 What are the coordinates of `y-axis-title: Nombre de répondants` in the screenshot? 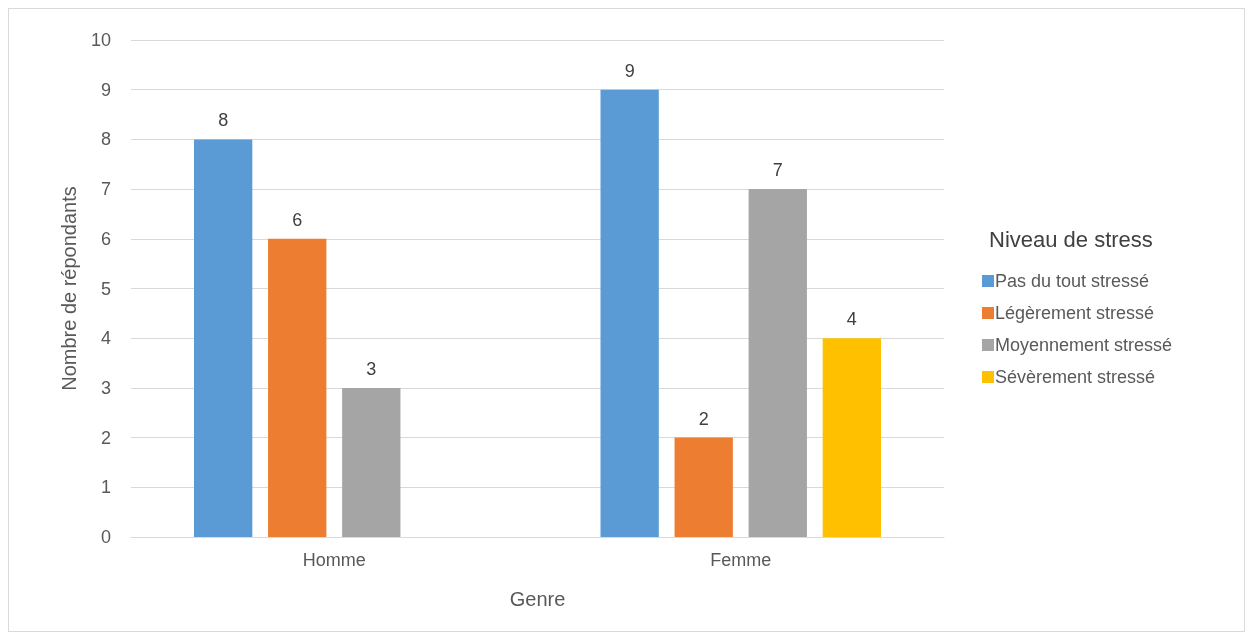 It's located at (69, 288).